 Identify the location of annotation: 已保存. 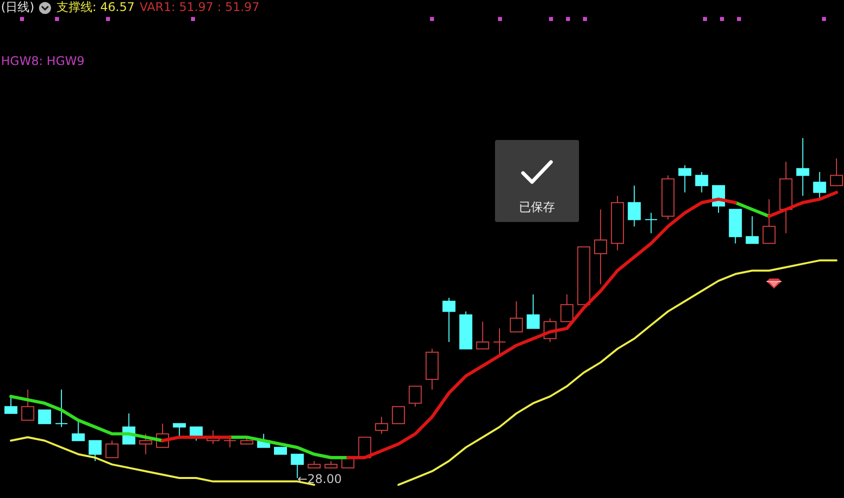
(537, 207).